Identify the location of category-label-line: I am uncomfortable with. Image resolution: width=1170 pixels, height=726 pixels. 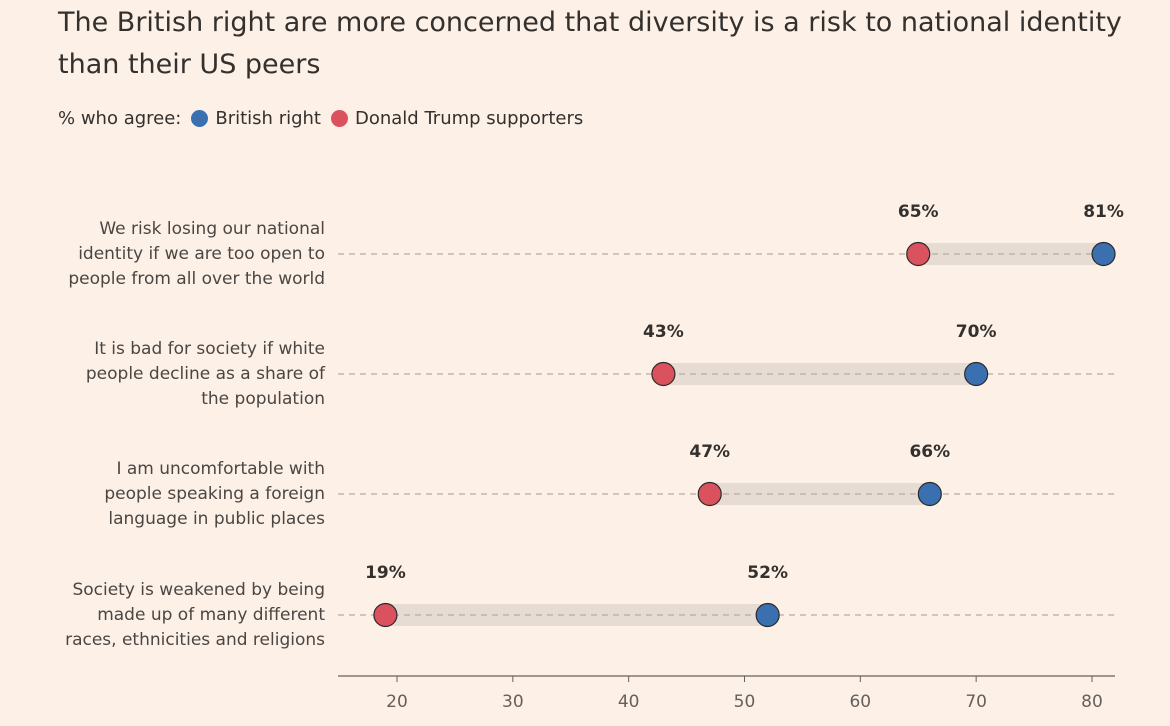
(220, 469).